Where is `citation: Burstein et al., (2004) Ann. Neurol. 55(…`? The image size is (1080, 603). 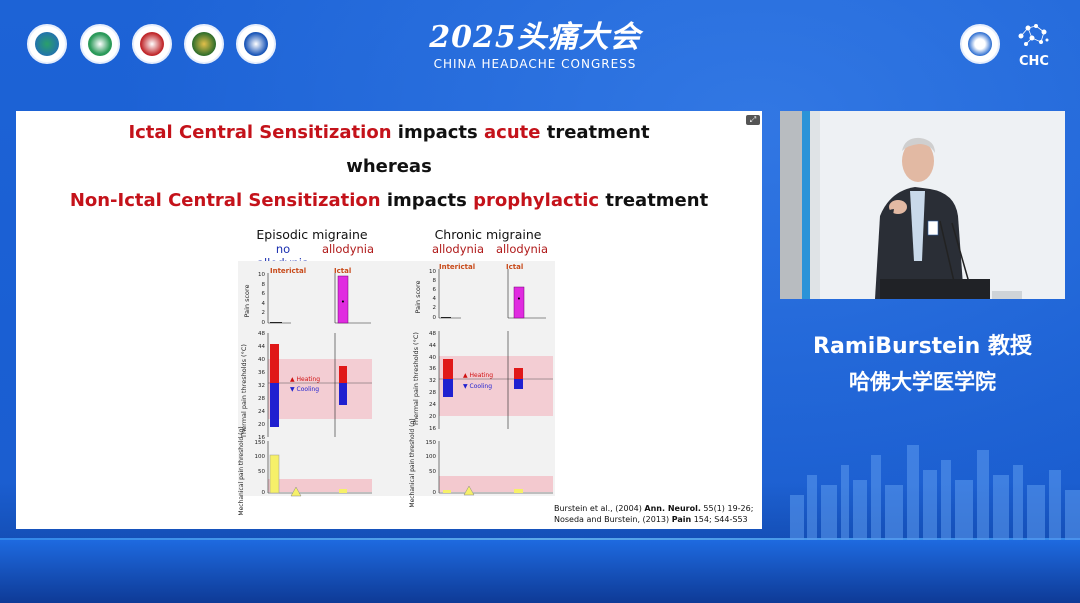
citation: Burstein et al., (2004) Ann. Neurol. 55(… is located at coordinates (656, 514).